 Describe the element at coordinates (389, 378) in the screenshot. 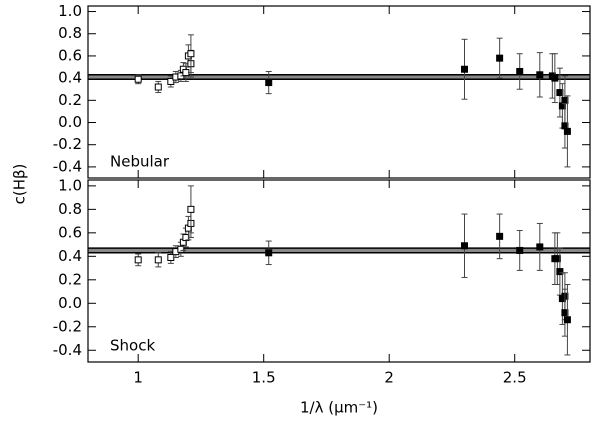

I see `x-tick-label: 2` at that location.